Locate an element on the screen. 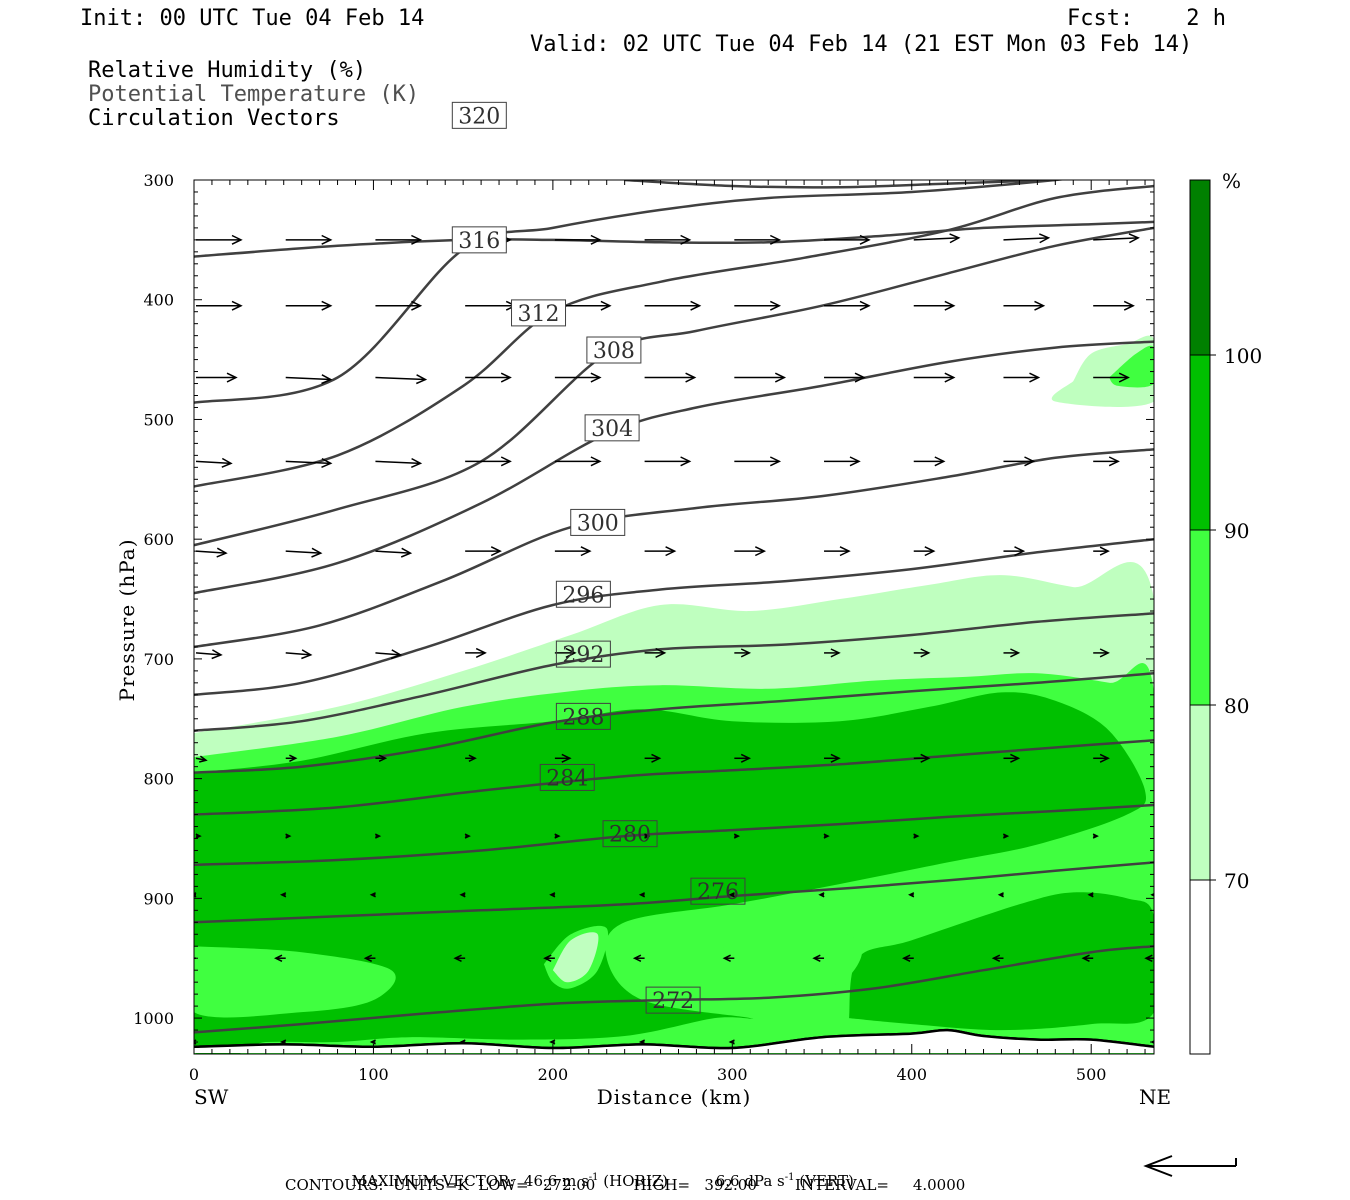 This screenshot has width=1350, height=1200. superscript-vert: -1 is located at coordinates (789, 1177).